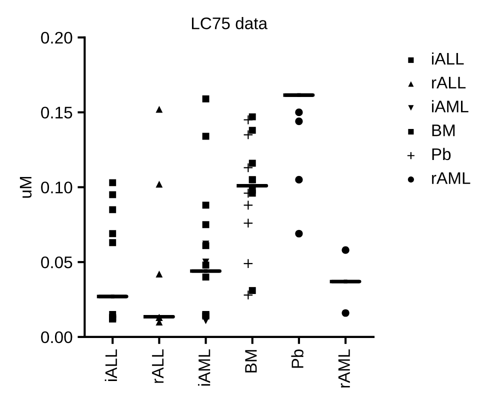 Image resolution: width=498 pixels, height=416 pixels. What do you see at coordinates (26, 187) in the screenshot?
I see `y-axis-title: uM` at bounding box center [26, 187].